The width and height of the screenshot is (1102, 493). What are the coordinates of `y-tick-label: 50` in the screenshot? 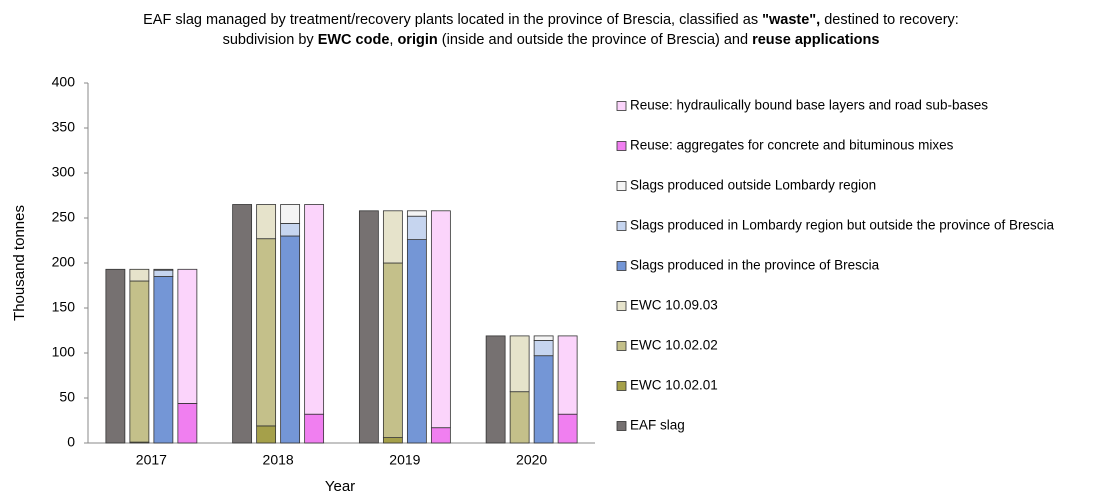 It's located at (67, 397).